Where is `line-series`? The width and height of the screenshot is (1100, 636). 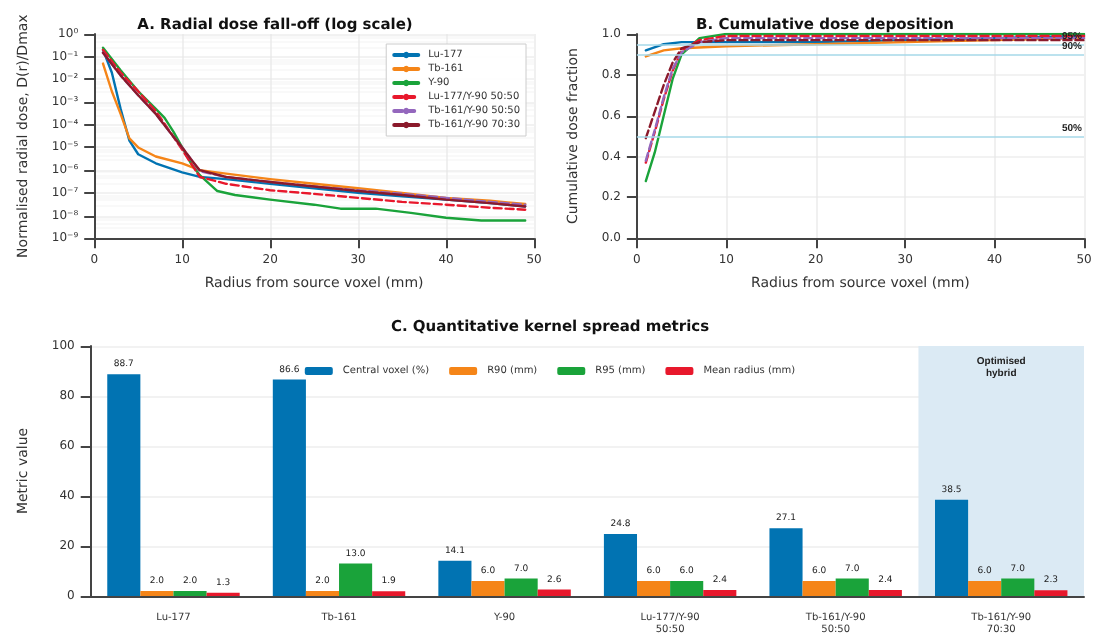 line-series is located at coordinates (865, 89).